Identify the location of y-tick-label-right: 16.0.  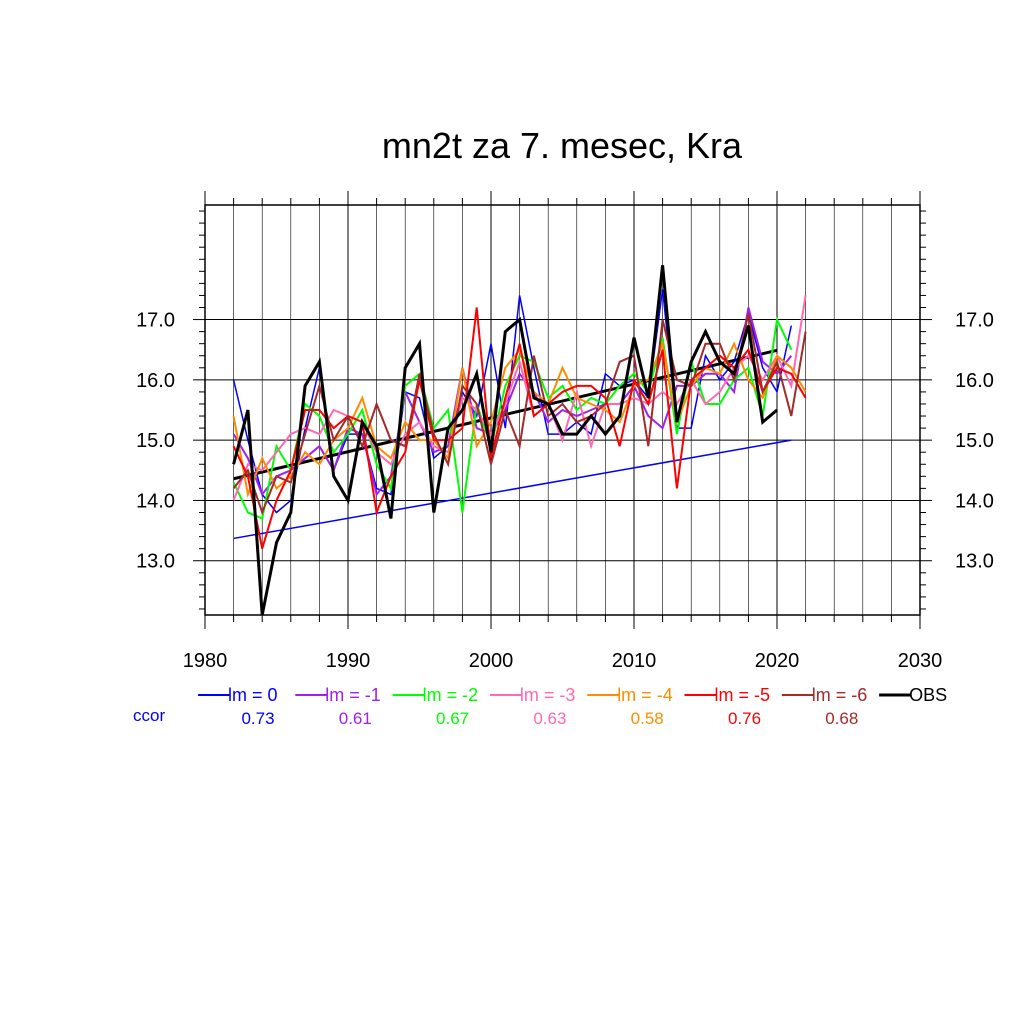
(974, 381).